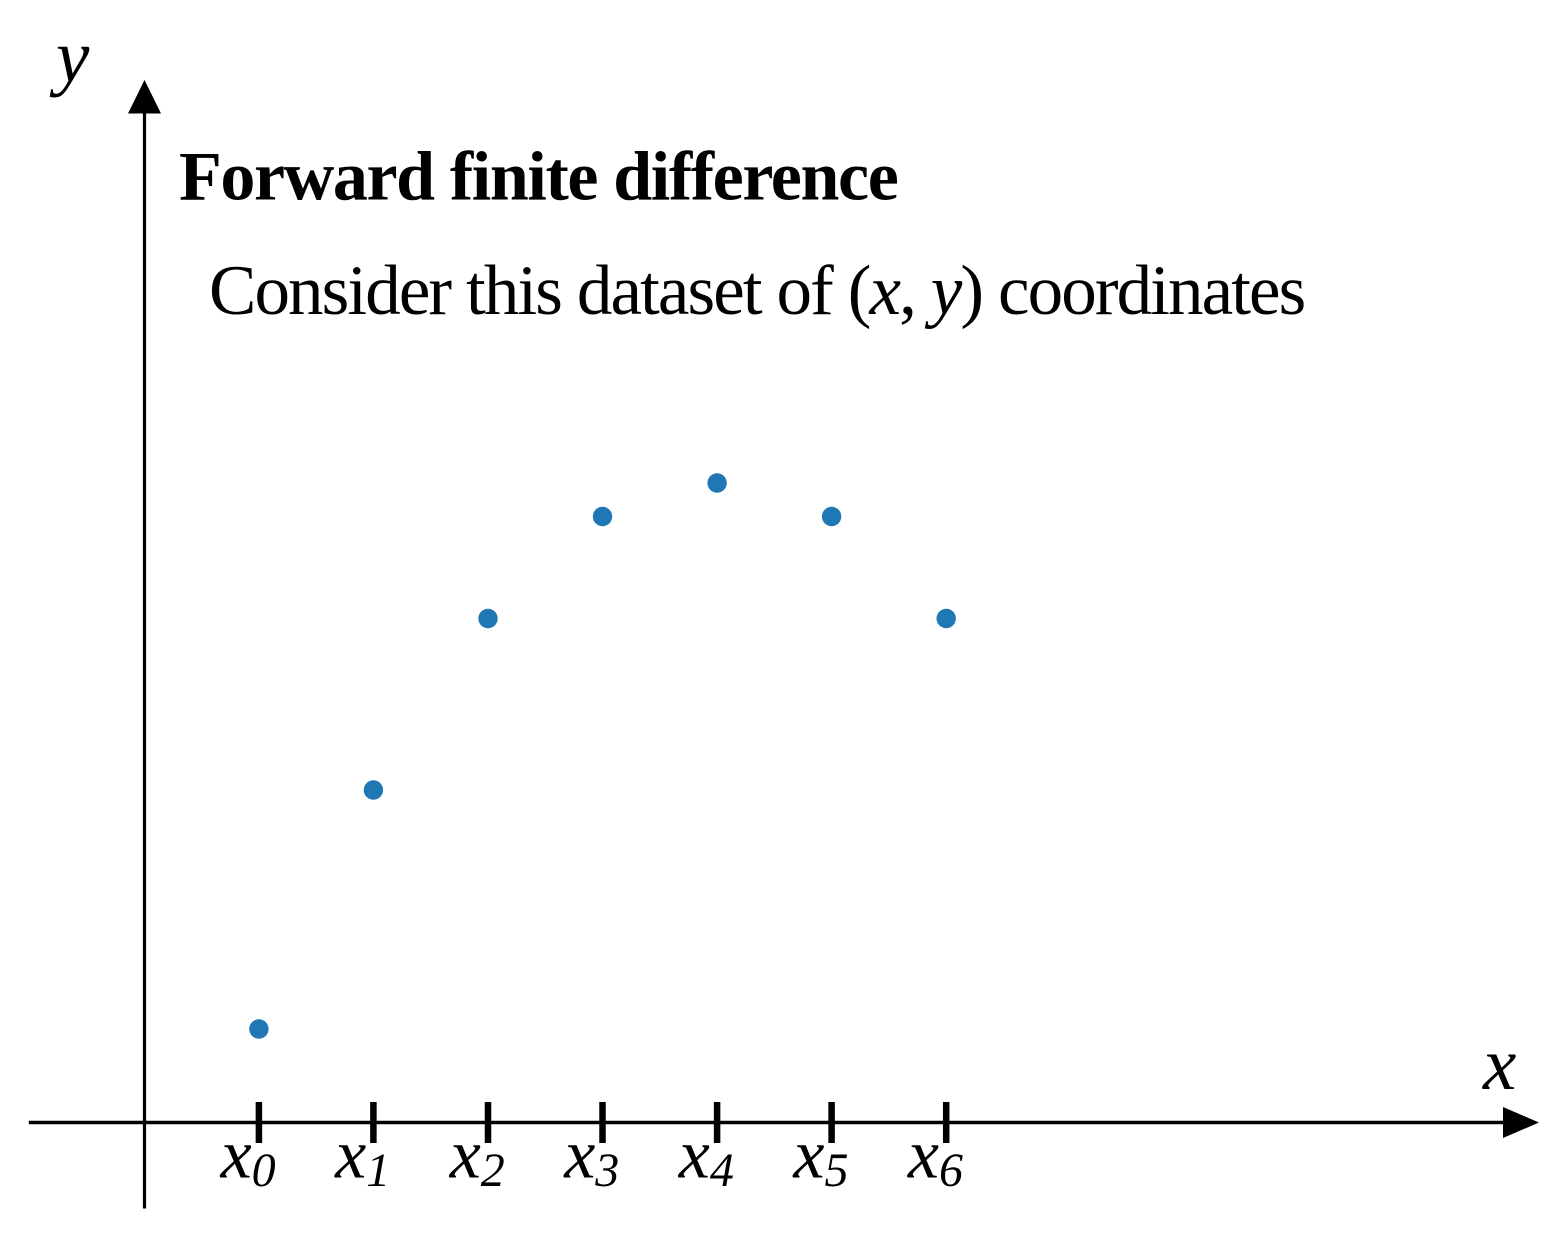  Describe the element at coordinates (706, 1157) in the screenshot. I see `svg-text: x4` at that location.